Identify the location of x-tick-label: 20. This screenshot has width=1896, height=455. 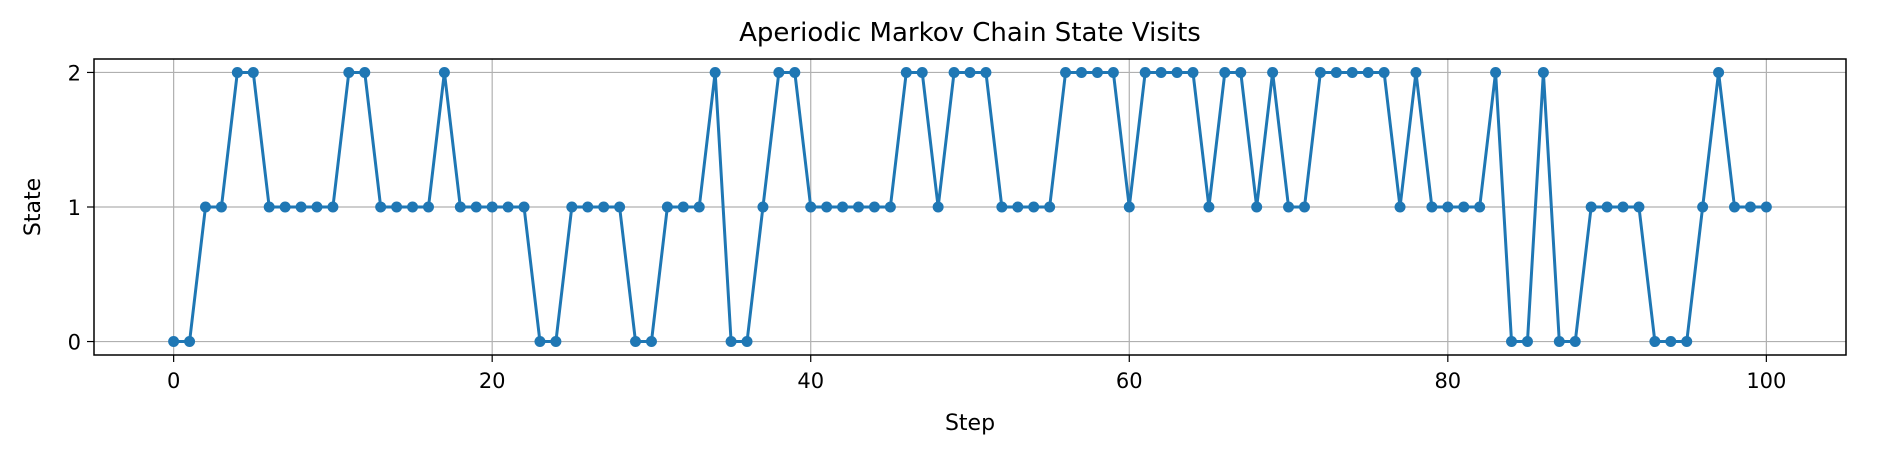
(492, 381).